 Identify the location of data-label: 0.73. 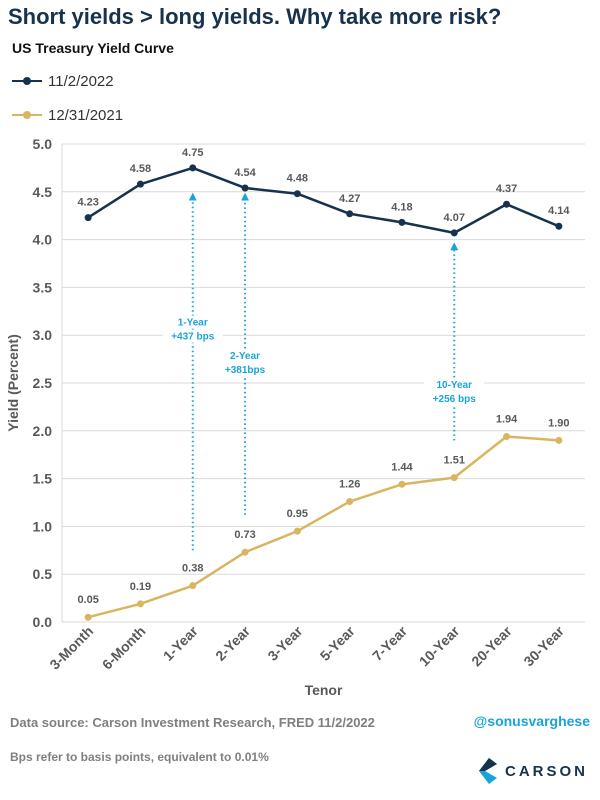
(244, 535).